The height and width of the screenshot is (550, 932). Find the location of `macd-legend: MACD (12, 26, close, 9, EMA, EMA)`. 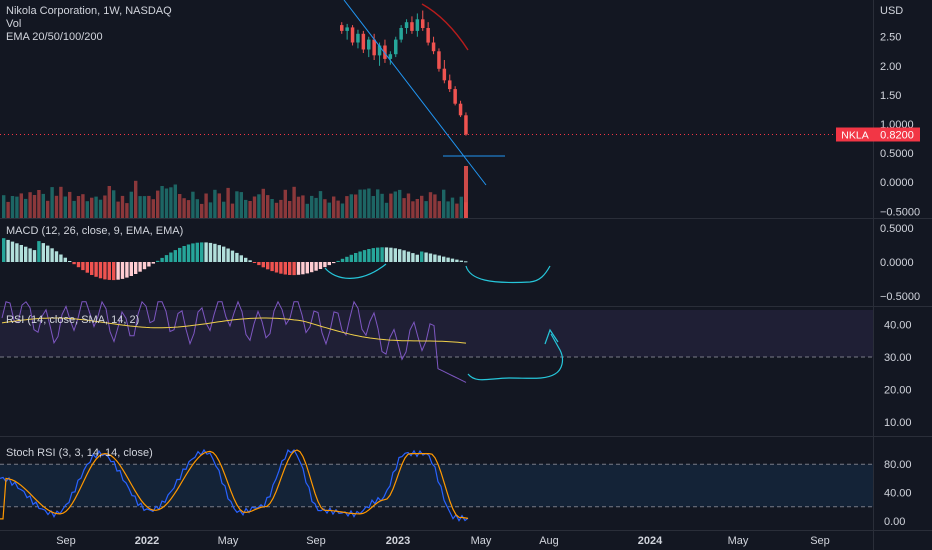

macd-legend: MACD (12, 26, close, 9, EMA, EMA) is located at coordinates (94, 231).